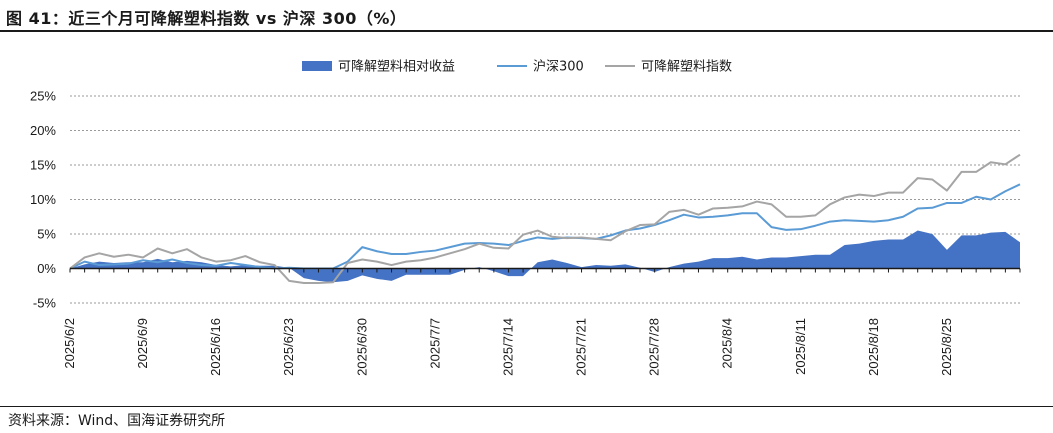  Describe the element at coordinates (69, 343) in the screenshot. I see `x-tick-label: 2025/6/2` at that location.